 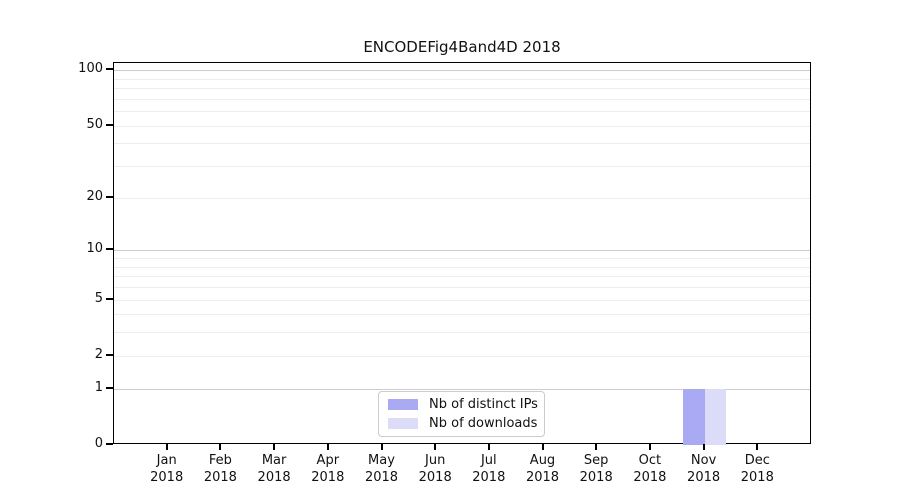 I want to click on y-tick-label: 1, so click(x=98, y=387).